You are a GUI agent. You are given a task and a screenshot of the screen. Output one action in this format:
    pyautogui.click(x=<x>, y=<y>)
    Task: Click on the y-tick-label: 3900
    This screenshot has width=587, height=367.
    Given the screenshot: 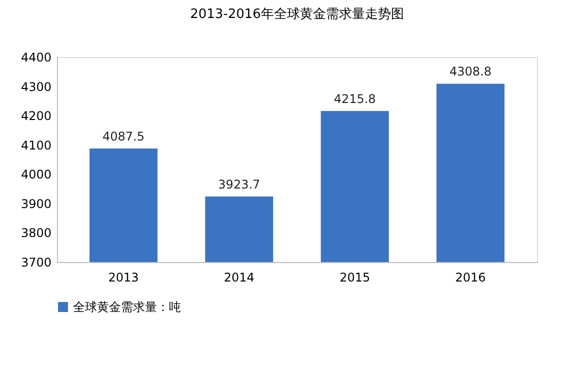 What is the action you would take?
    pyautogui.click(x=36, y=203)
    